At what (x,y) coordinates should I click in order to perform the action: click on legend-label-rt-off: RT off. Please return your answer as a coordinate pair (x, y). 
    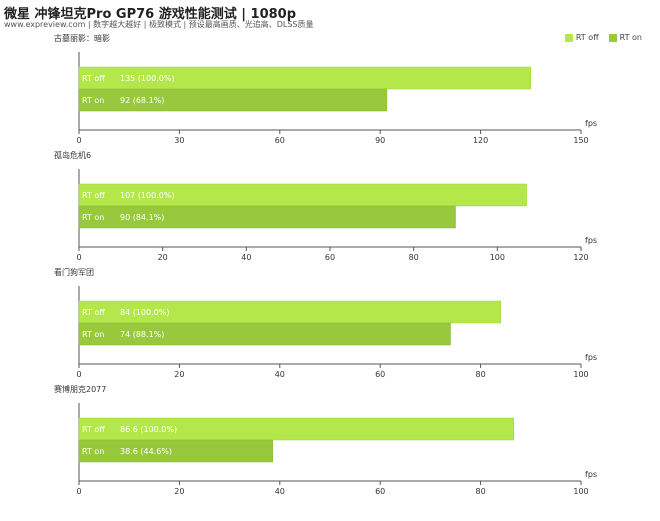
    Looking at the image, I should click on (587, 37).